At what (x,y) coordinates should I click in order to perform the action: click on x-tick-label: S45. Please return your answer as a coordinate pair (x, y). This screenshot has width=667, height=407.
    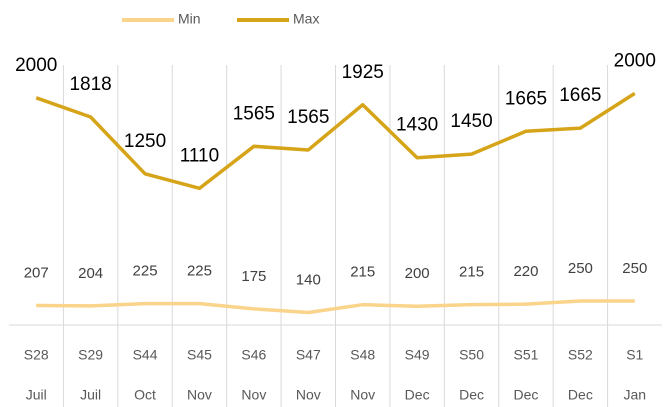
    Looking at the image, I should click on (199, 355).